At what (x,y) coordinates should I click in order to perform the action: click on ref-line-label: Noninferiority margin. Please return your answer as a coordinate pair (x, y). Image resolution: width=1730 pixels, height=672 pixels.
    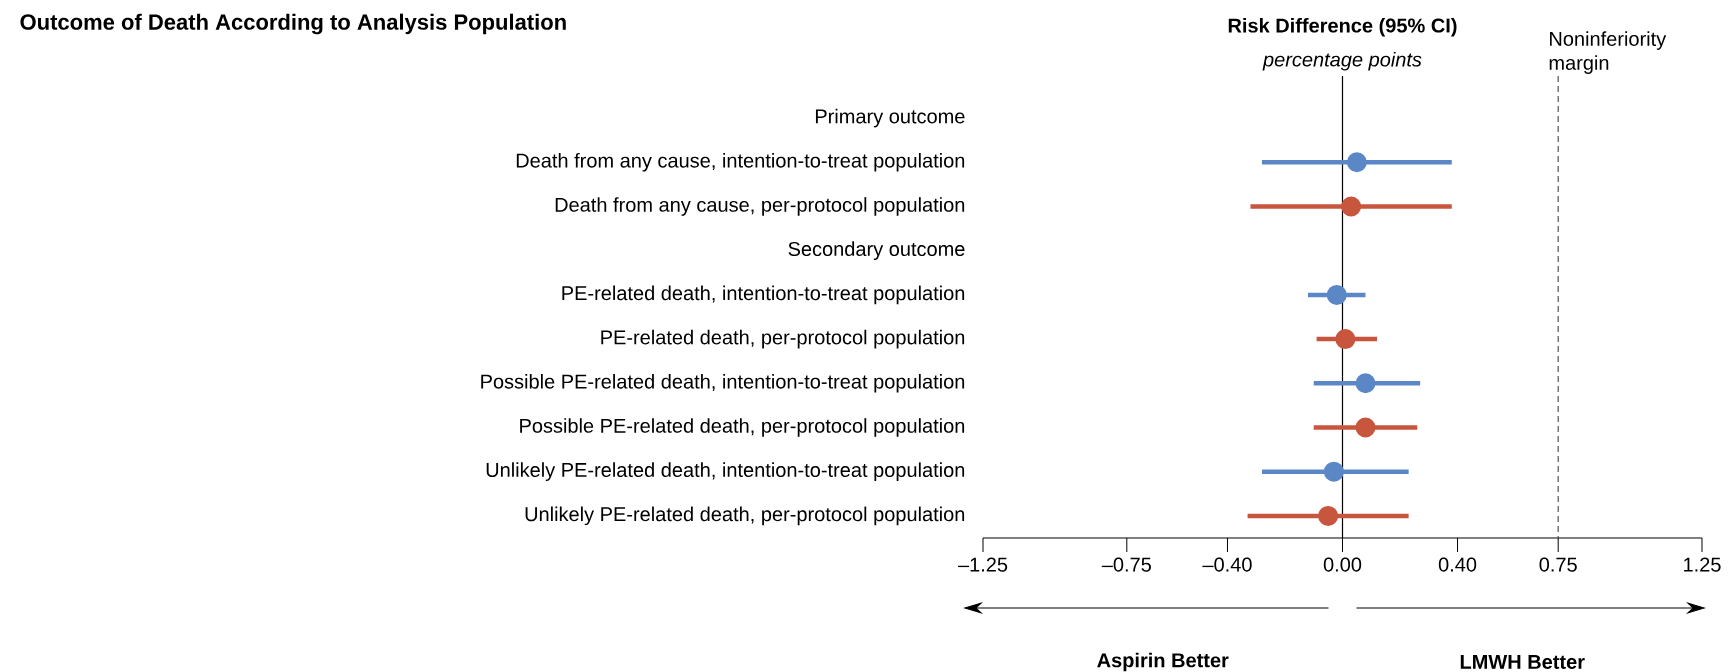
    Looking at the image, I should click on (1608, 52).